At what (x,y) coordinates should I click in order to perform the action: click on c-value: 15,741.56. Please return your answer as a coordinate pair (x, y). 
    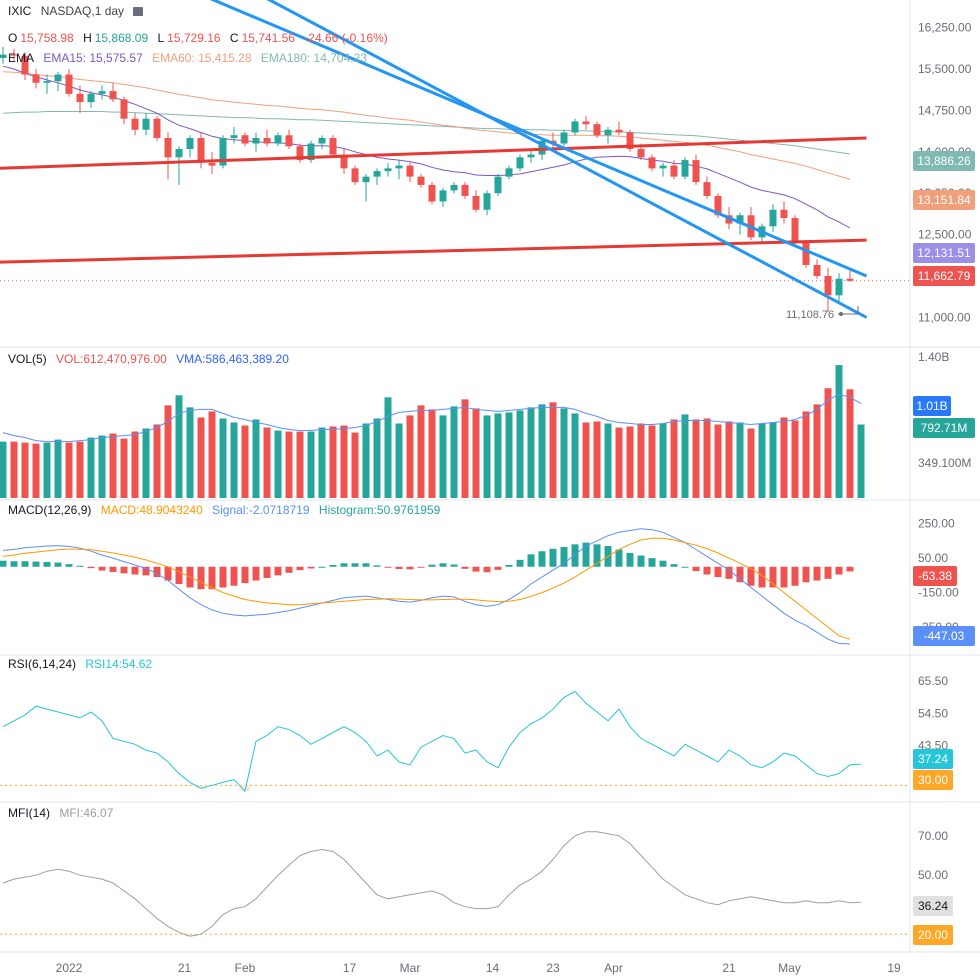
    Looking at the image, I should click on (268, 38).